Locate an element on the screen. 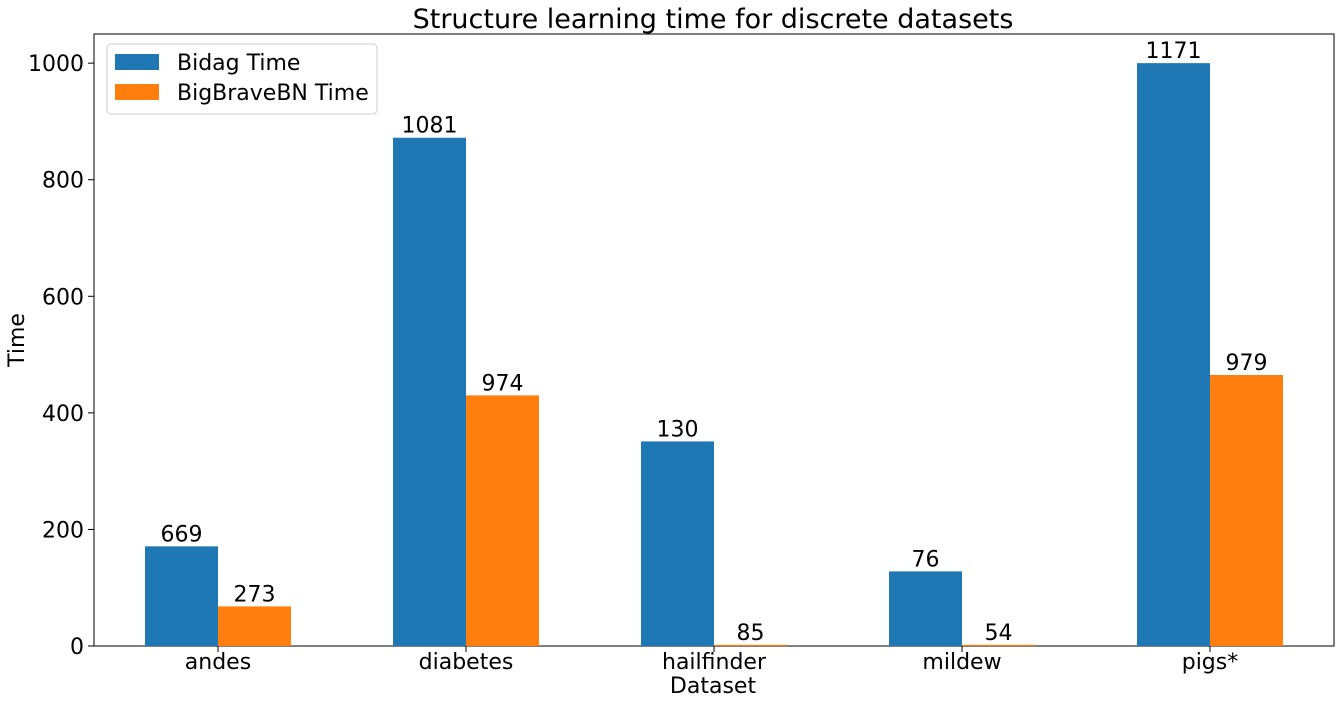 The width and height of the screenshot is (1339, 704). y-tick-label: 600 is located at coordinates (63, 297).